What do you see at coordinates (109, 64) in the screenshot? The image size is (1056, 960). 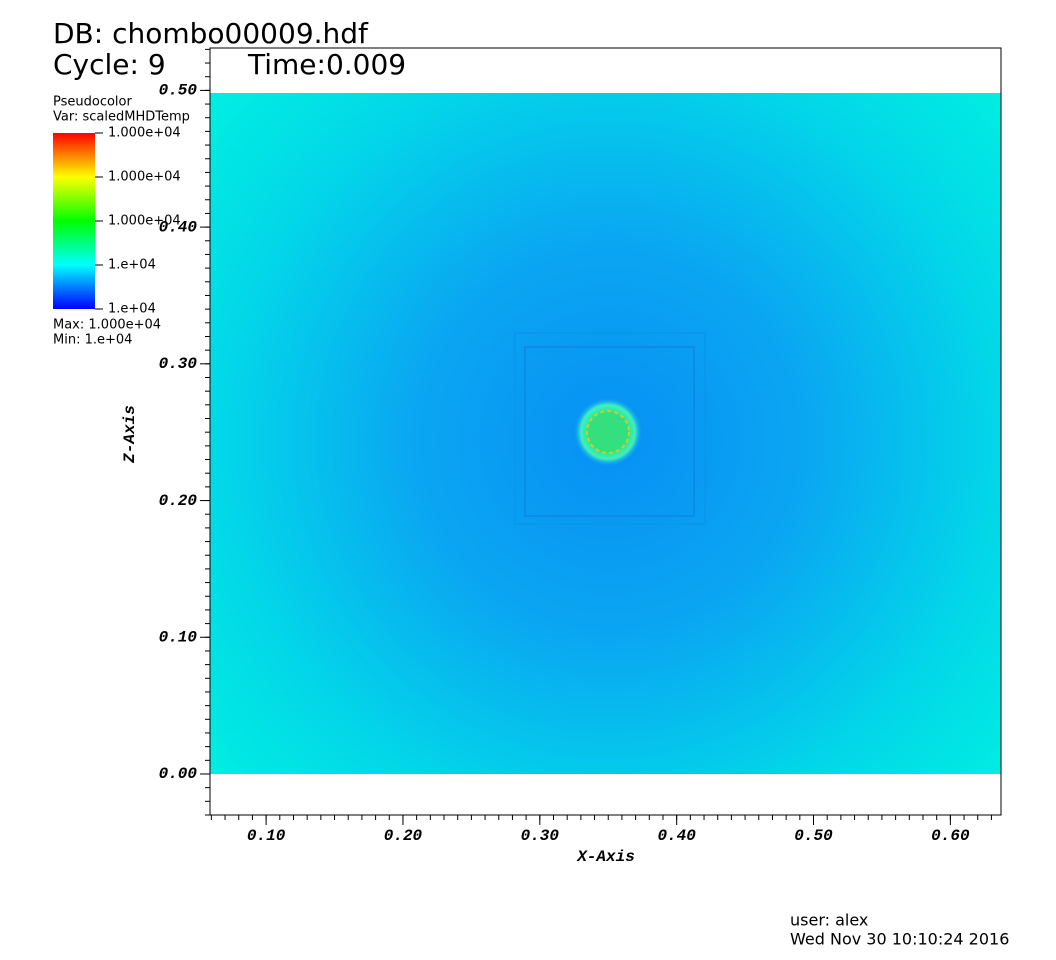 I see `cycle: Cycle: 9` at bounding box center [109, 64].